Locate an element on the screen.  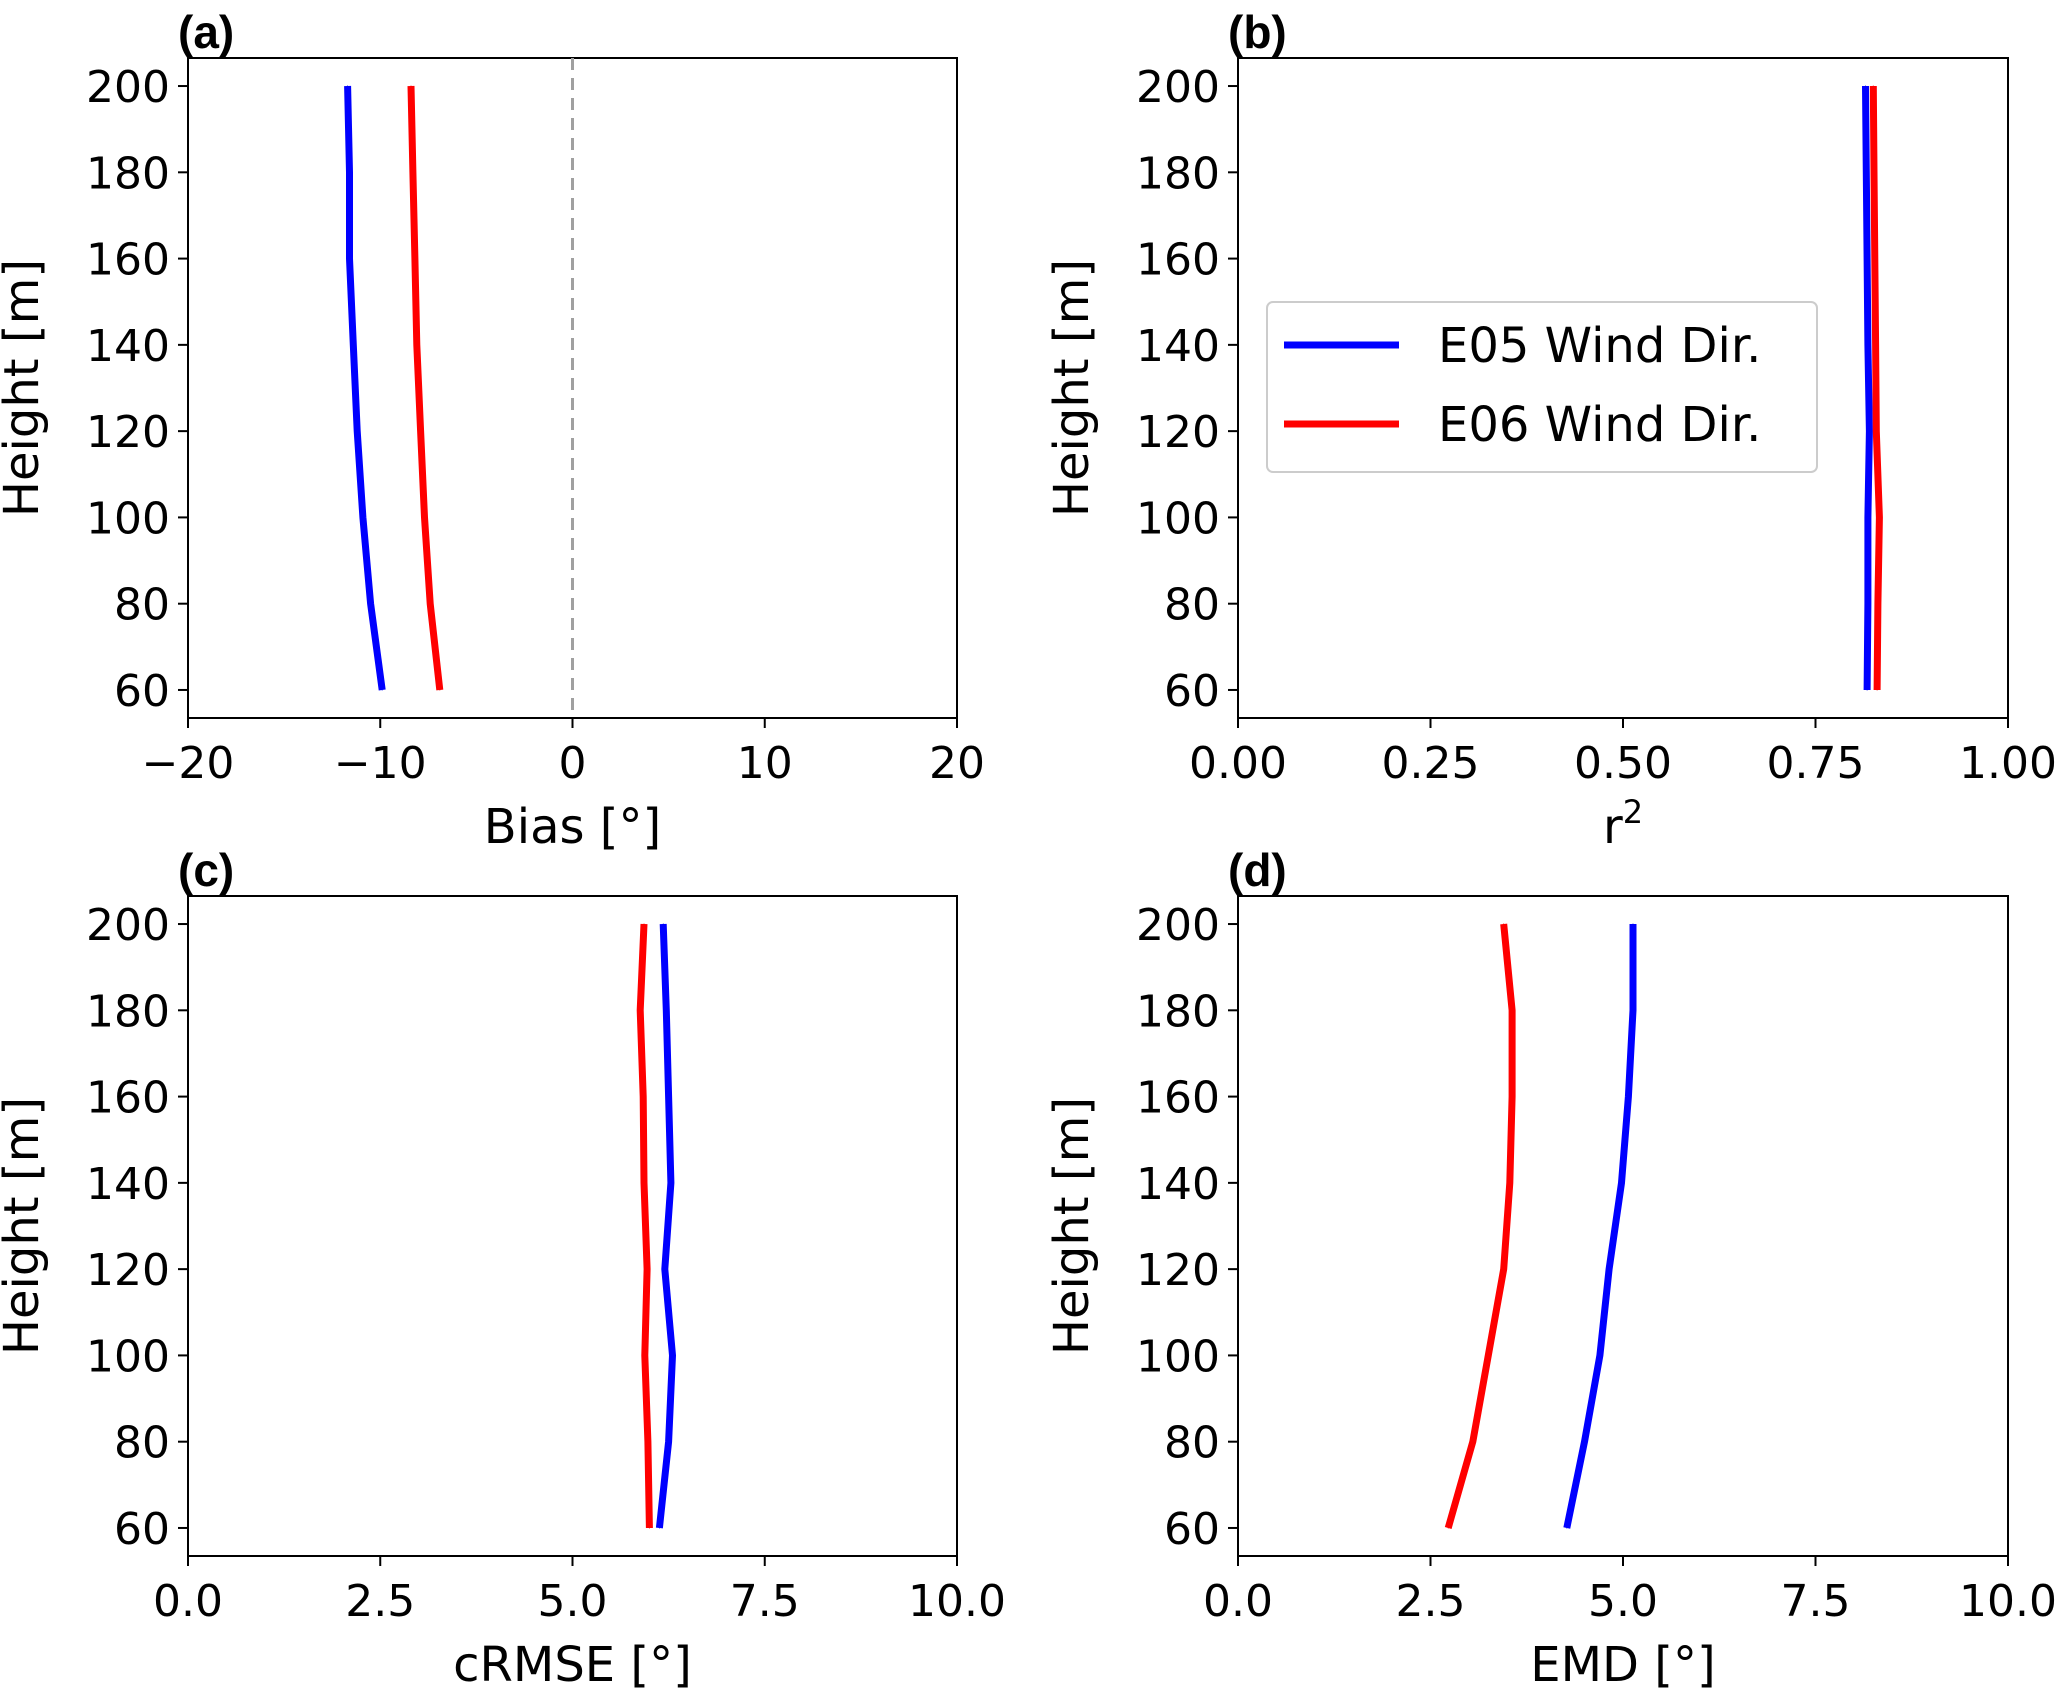
x-tick-label: 0.0 is located at coordinates (188, 1601).